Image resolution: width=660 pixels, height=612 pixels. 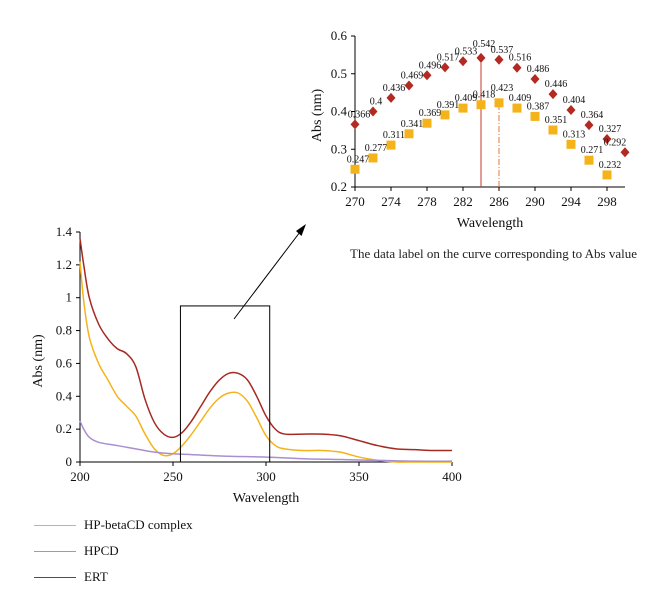 What do you see at coordinates (466, 51) in the screenshot?
I see `inset-data-label: 0.533` at bounding box center [466, 51].